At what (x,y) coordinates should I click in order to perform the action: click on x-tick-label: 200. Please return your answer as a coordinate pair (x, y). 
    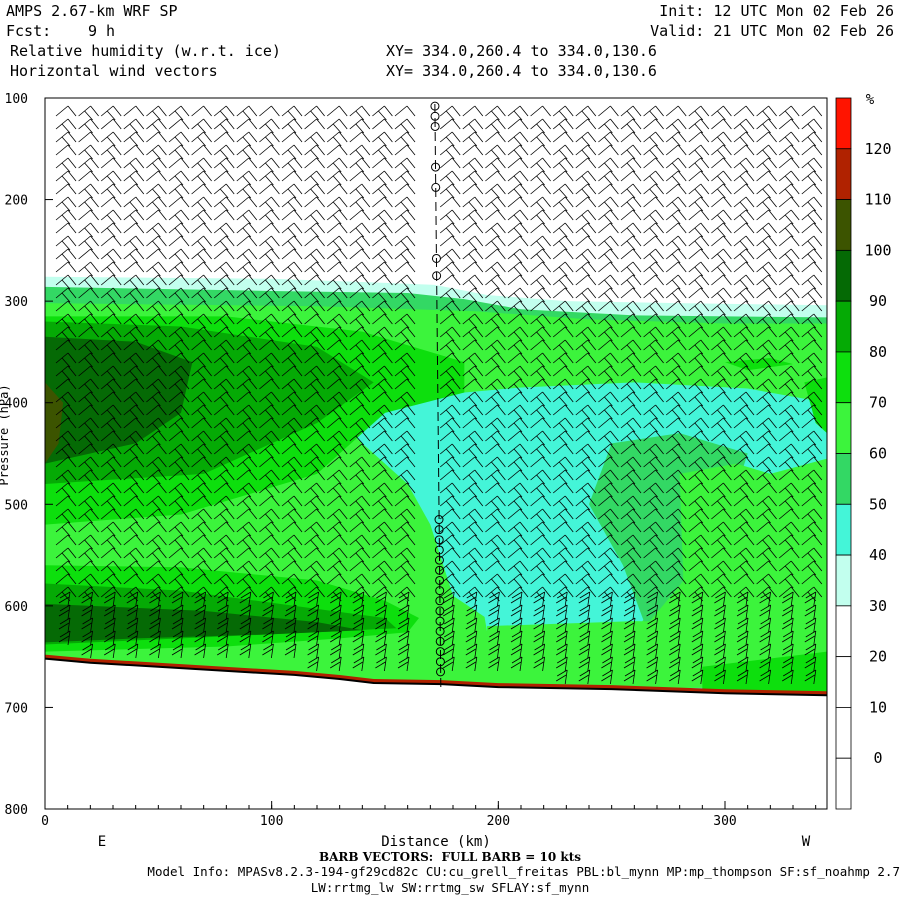
    Looking at the image, I should click on (498, 821).